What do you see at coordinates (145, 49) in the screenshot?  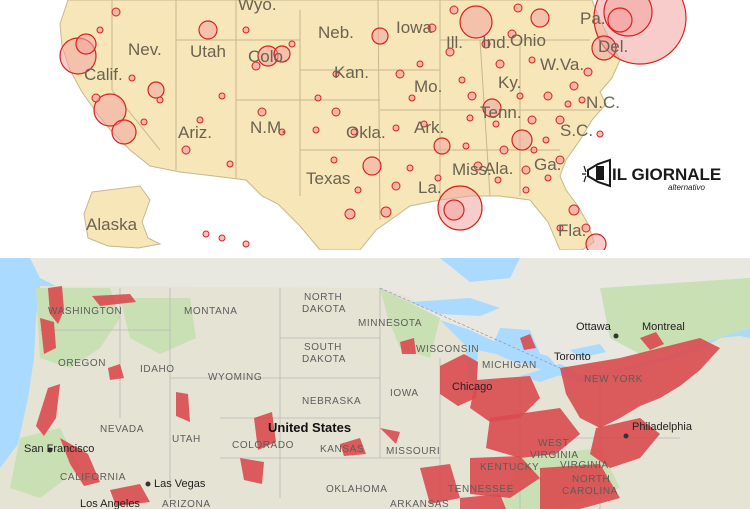 I see `label-nev: Nev.` at bounding box center [145, 49].